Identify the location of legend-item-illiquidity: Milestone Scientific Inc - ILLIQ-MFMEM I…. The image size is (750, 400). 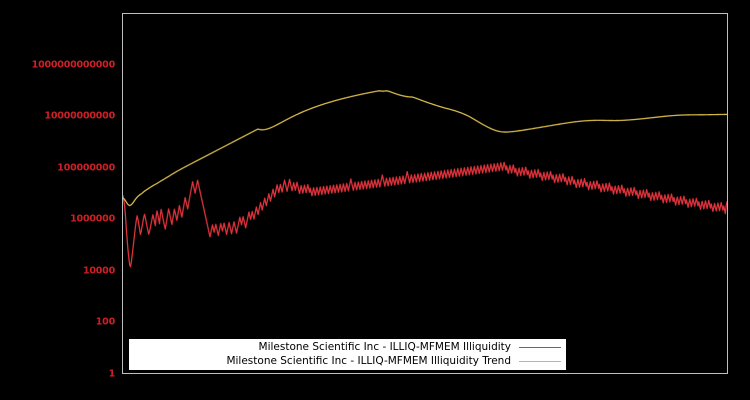
(347, 348).